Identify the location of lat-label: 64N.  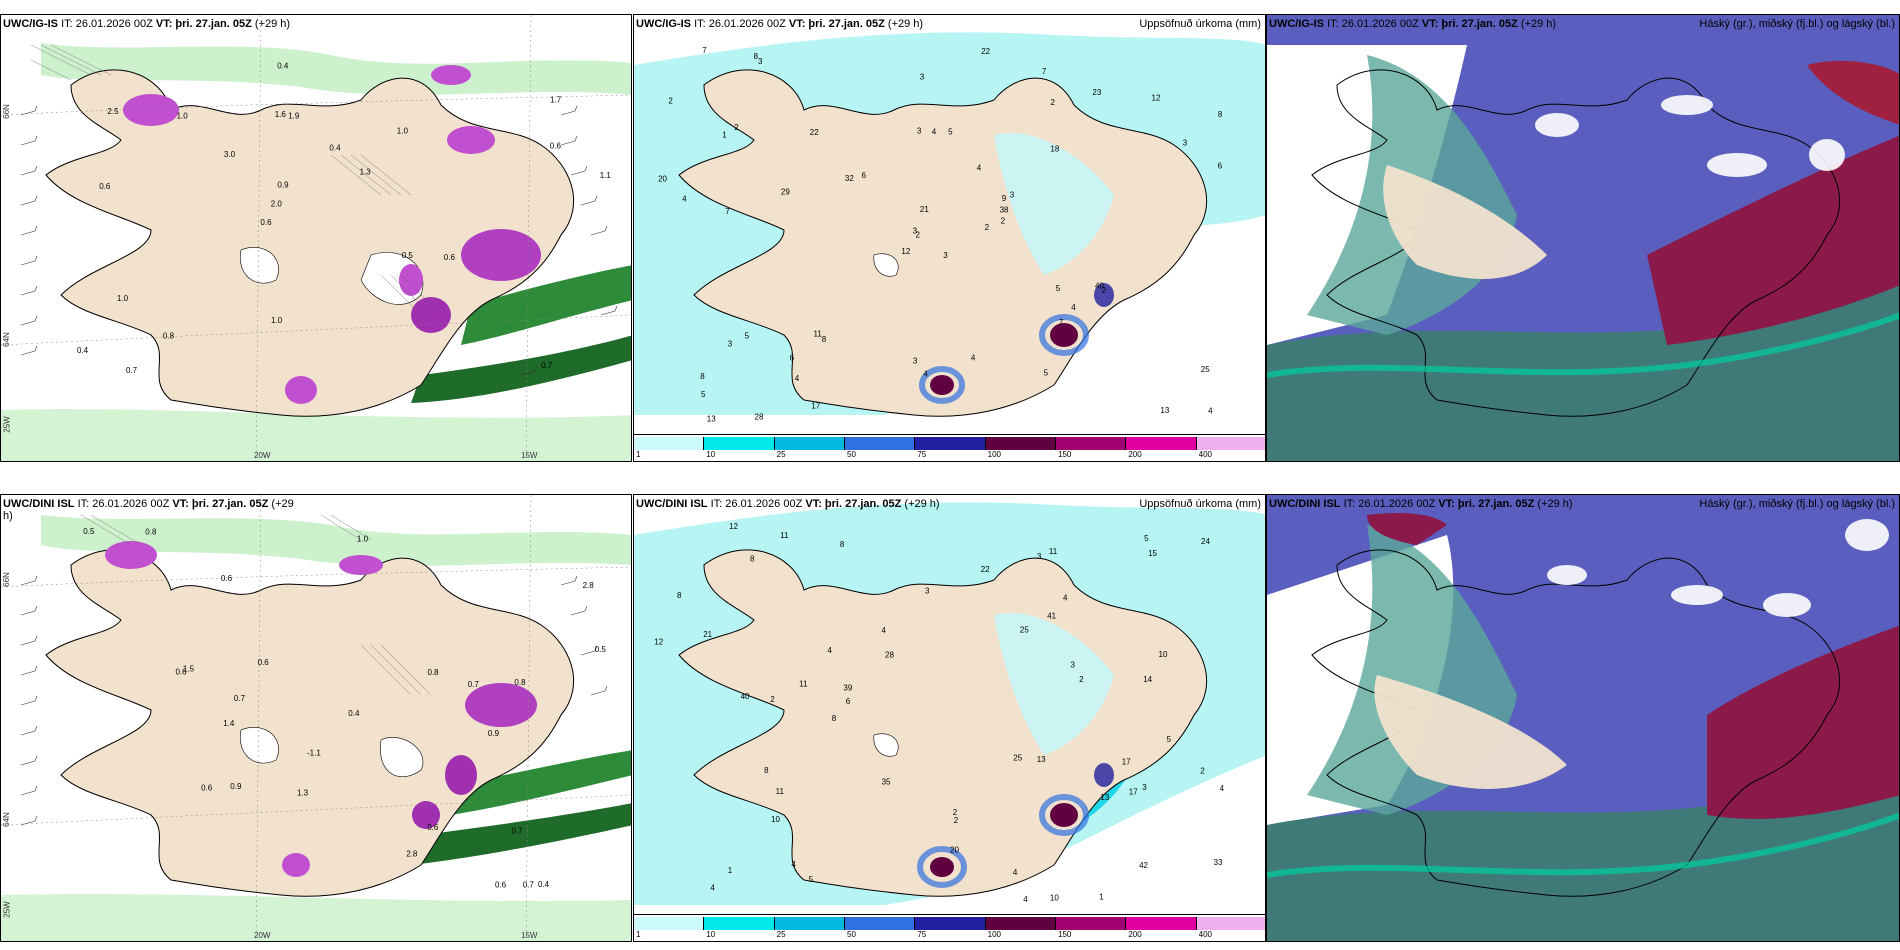
(6, 339).